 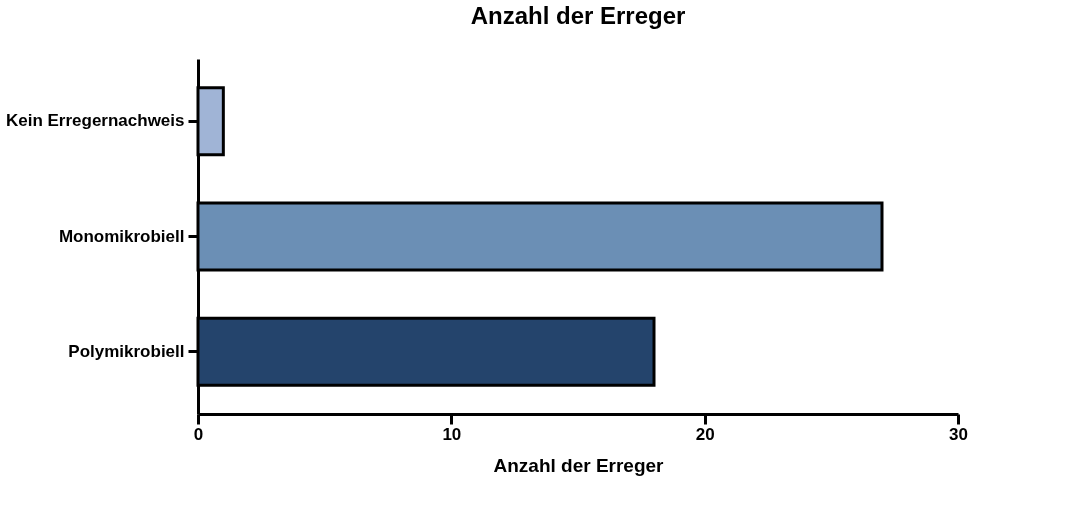 I want to click on y-tick-label: Monomikrobiell, so click(x=121, y=236).